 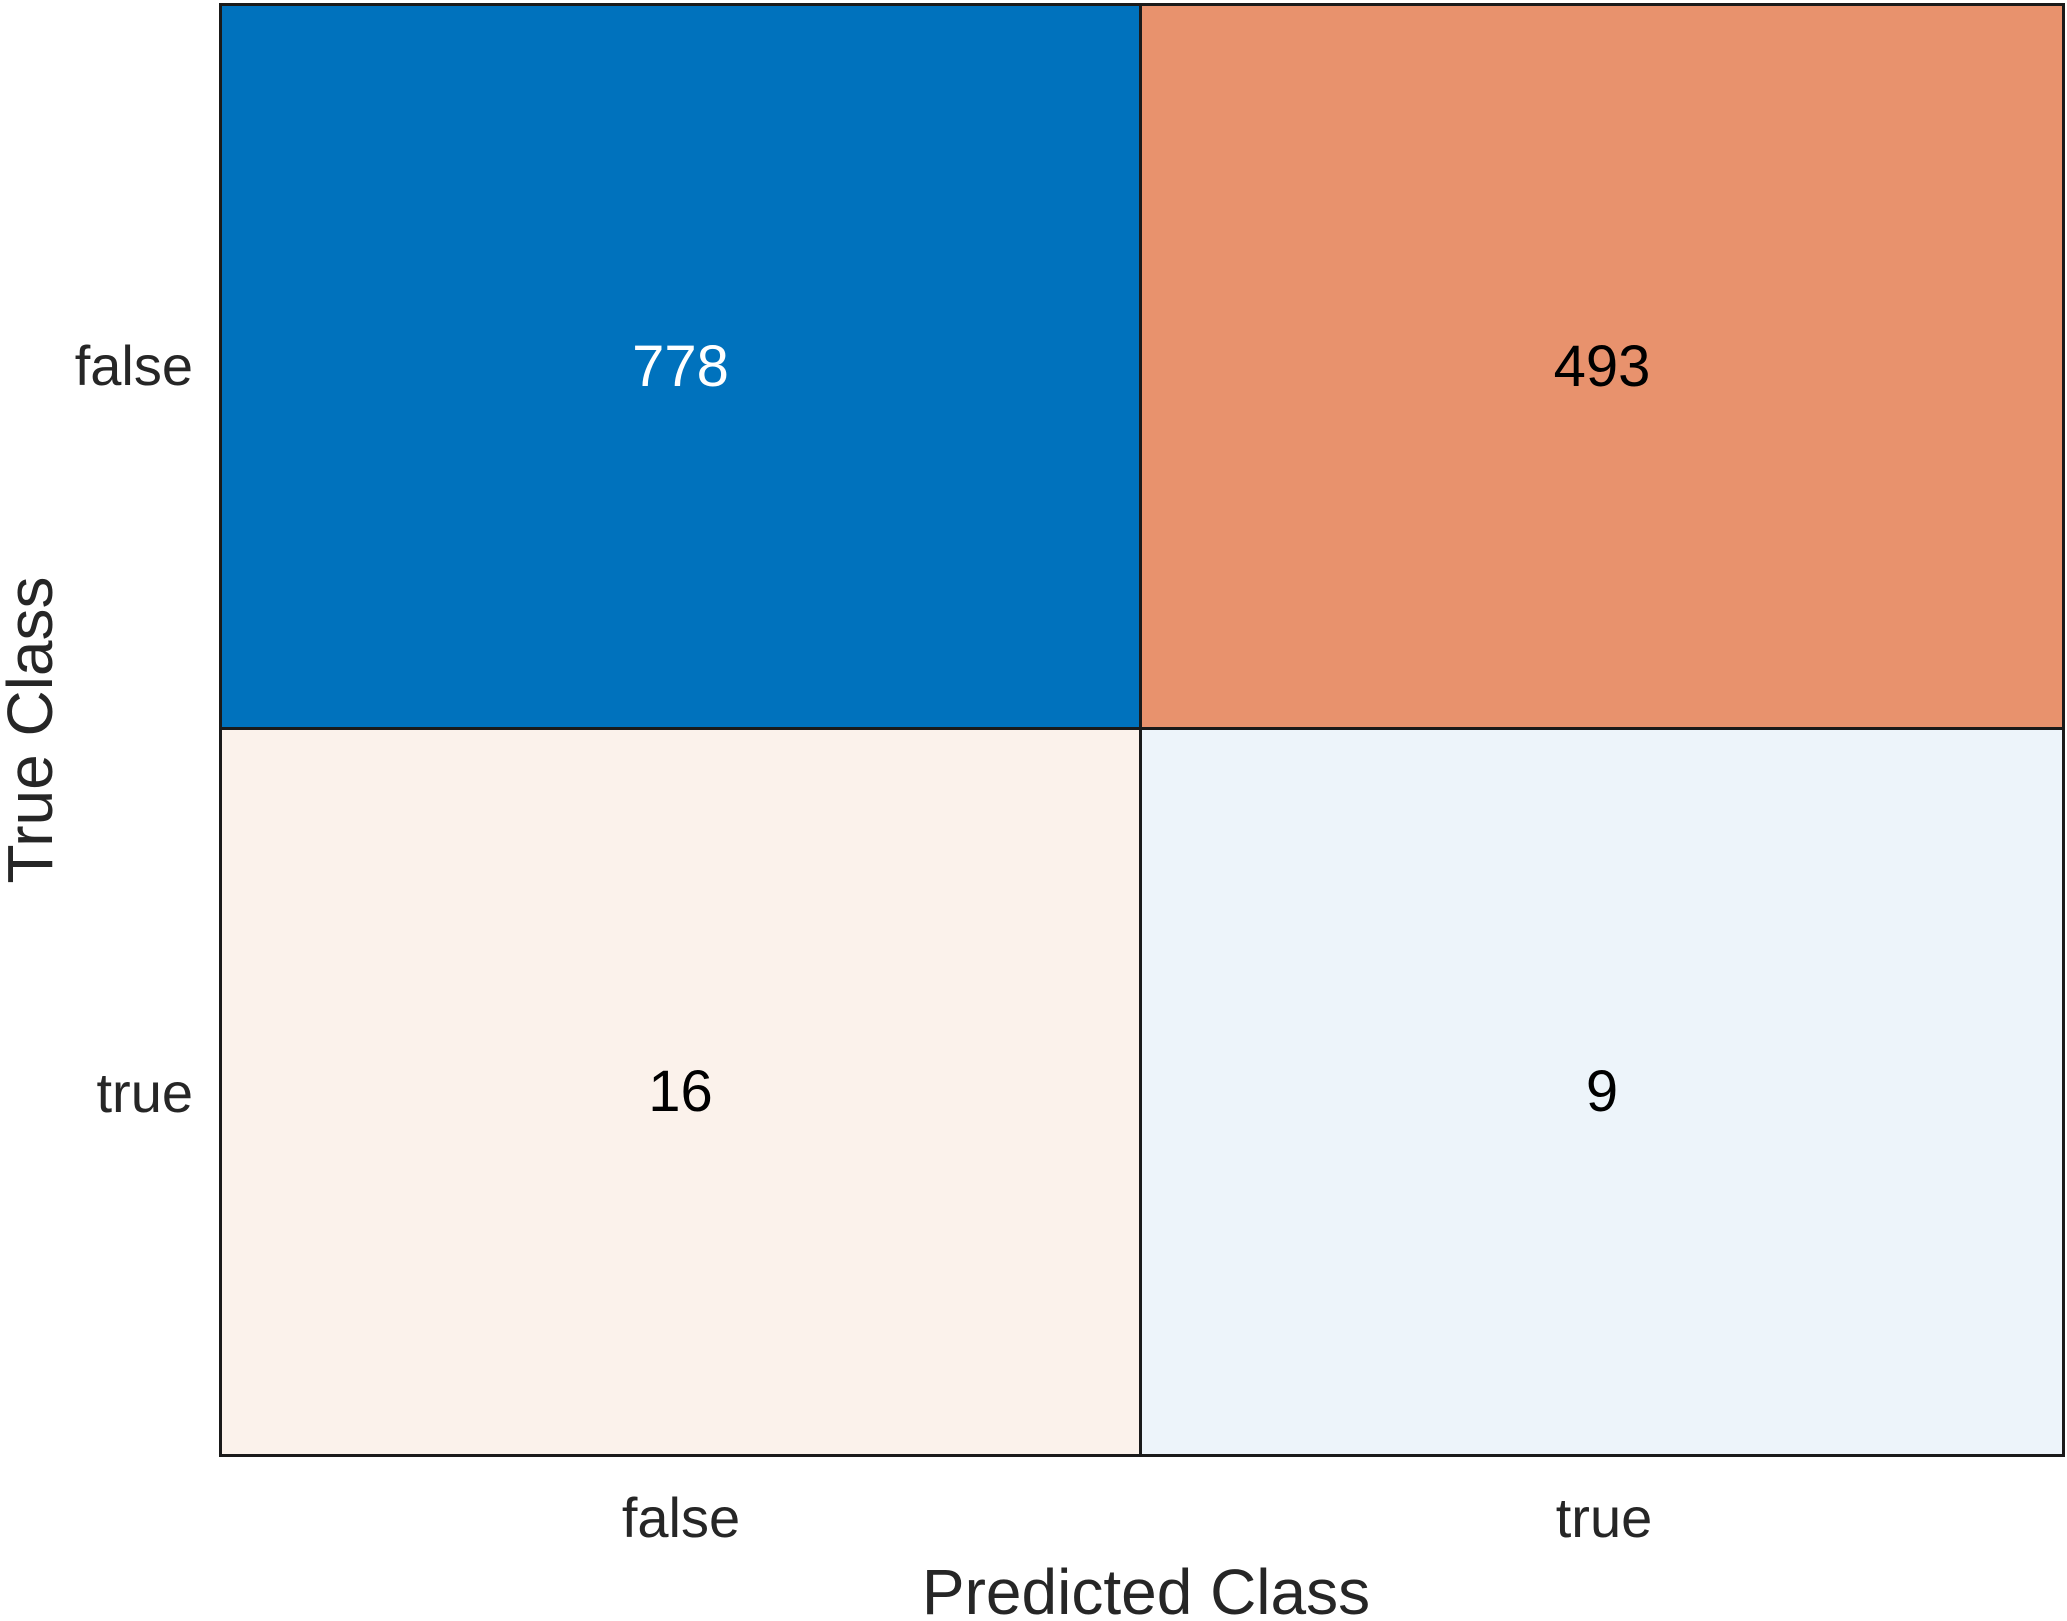 I want to click on cell-count: 16, so click(x=680, y=1091).